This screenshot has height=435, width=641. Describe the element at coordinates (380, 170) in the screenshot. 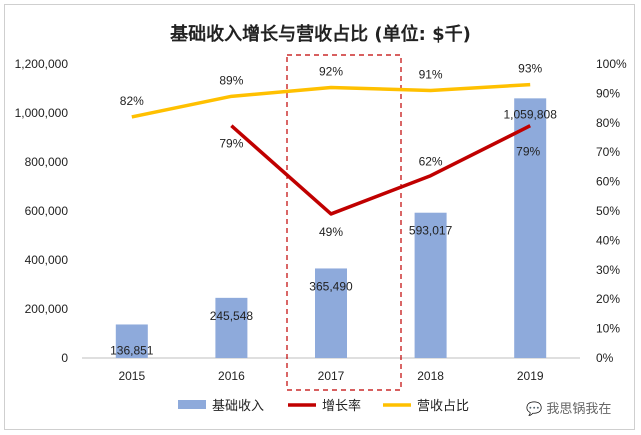

I see `line-series-增长率` at that location.